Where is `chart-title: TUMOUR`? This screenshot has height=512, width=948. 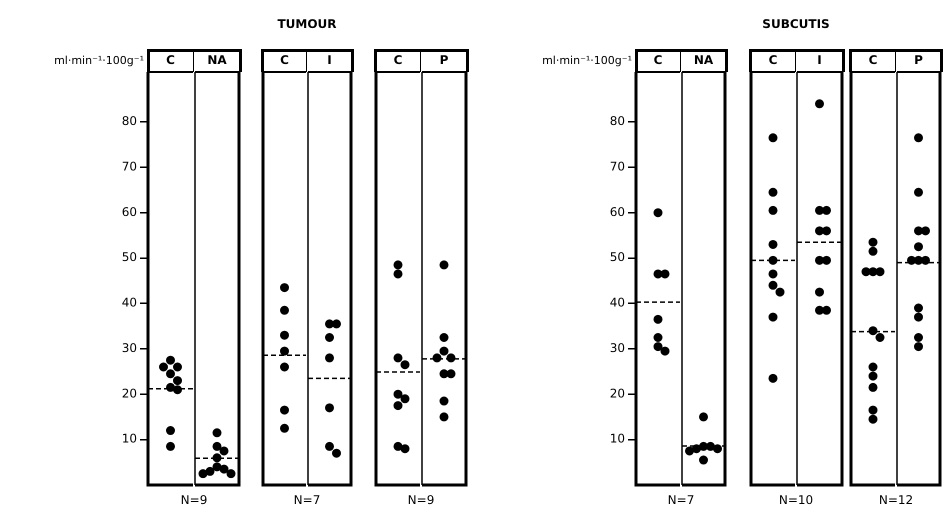
chart-title: TUMOUR is located at coordinates (307, 24).